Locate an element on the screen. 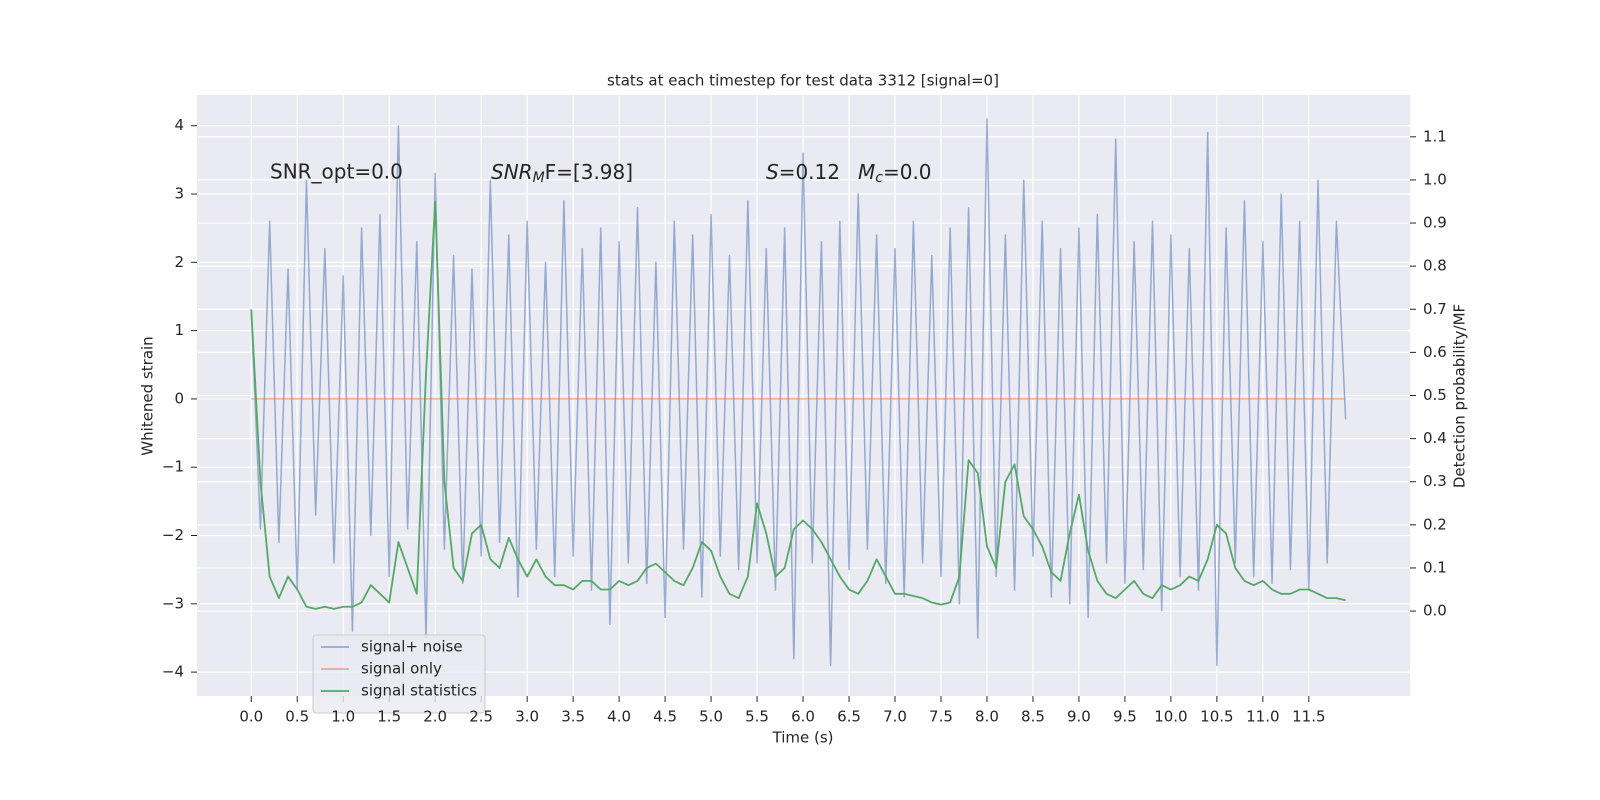 The height and width of the screenshot is (800, 1600). legend-label: signal+ noise is located at coordinates (412, 647).